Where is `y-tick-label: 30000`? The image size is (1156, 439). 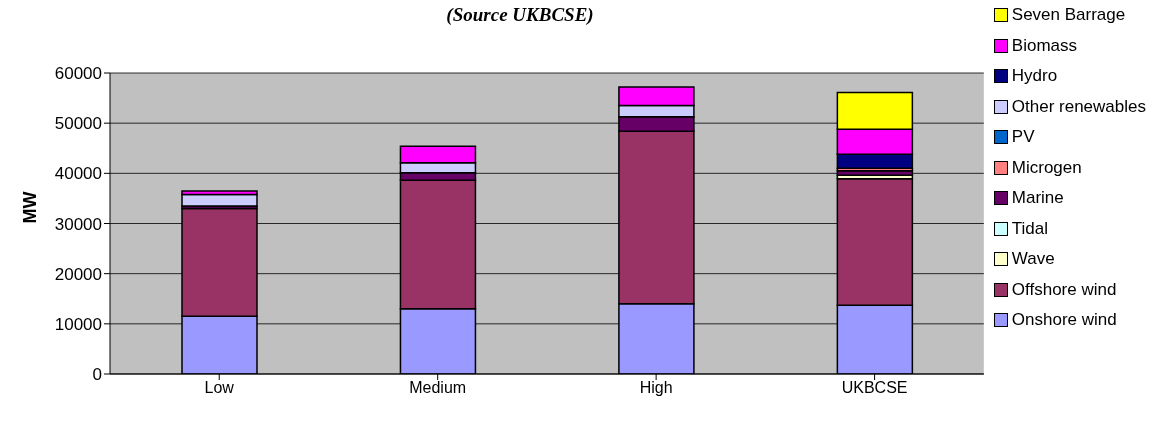
y-tick-label: 30000 is located at coordinates (78, 224).